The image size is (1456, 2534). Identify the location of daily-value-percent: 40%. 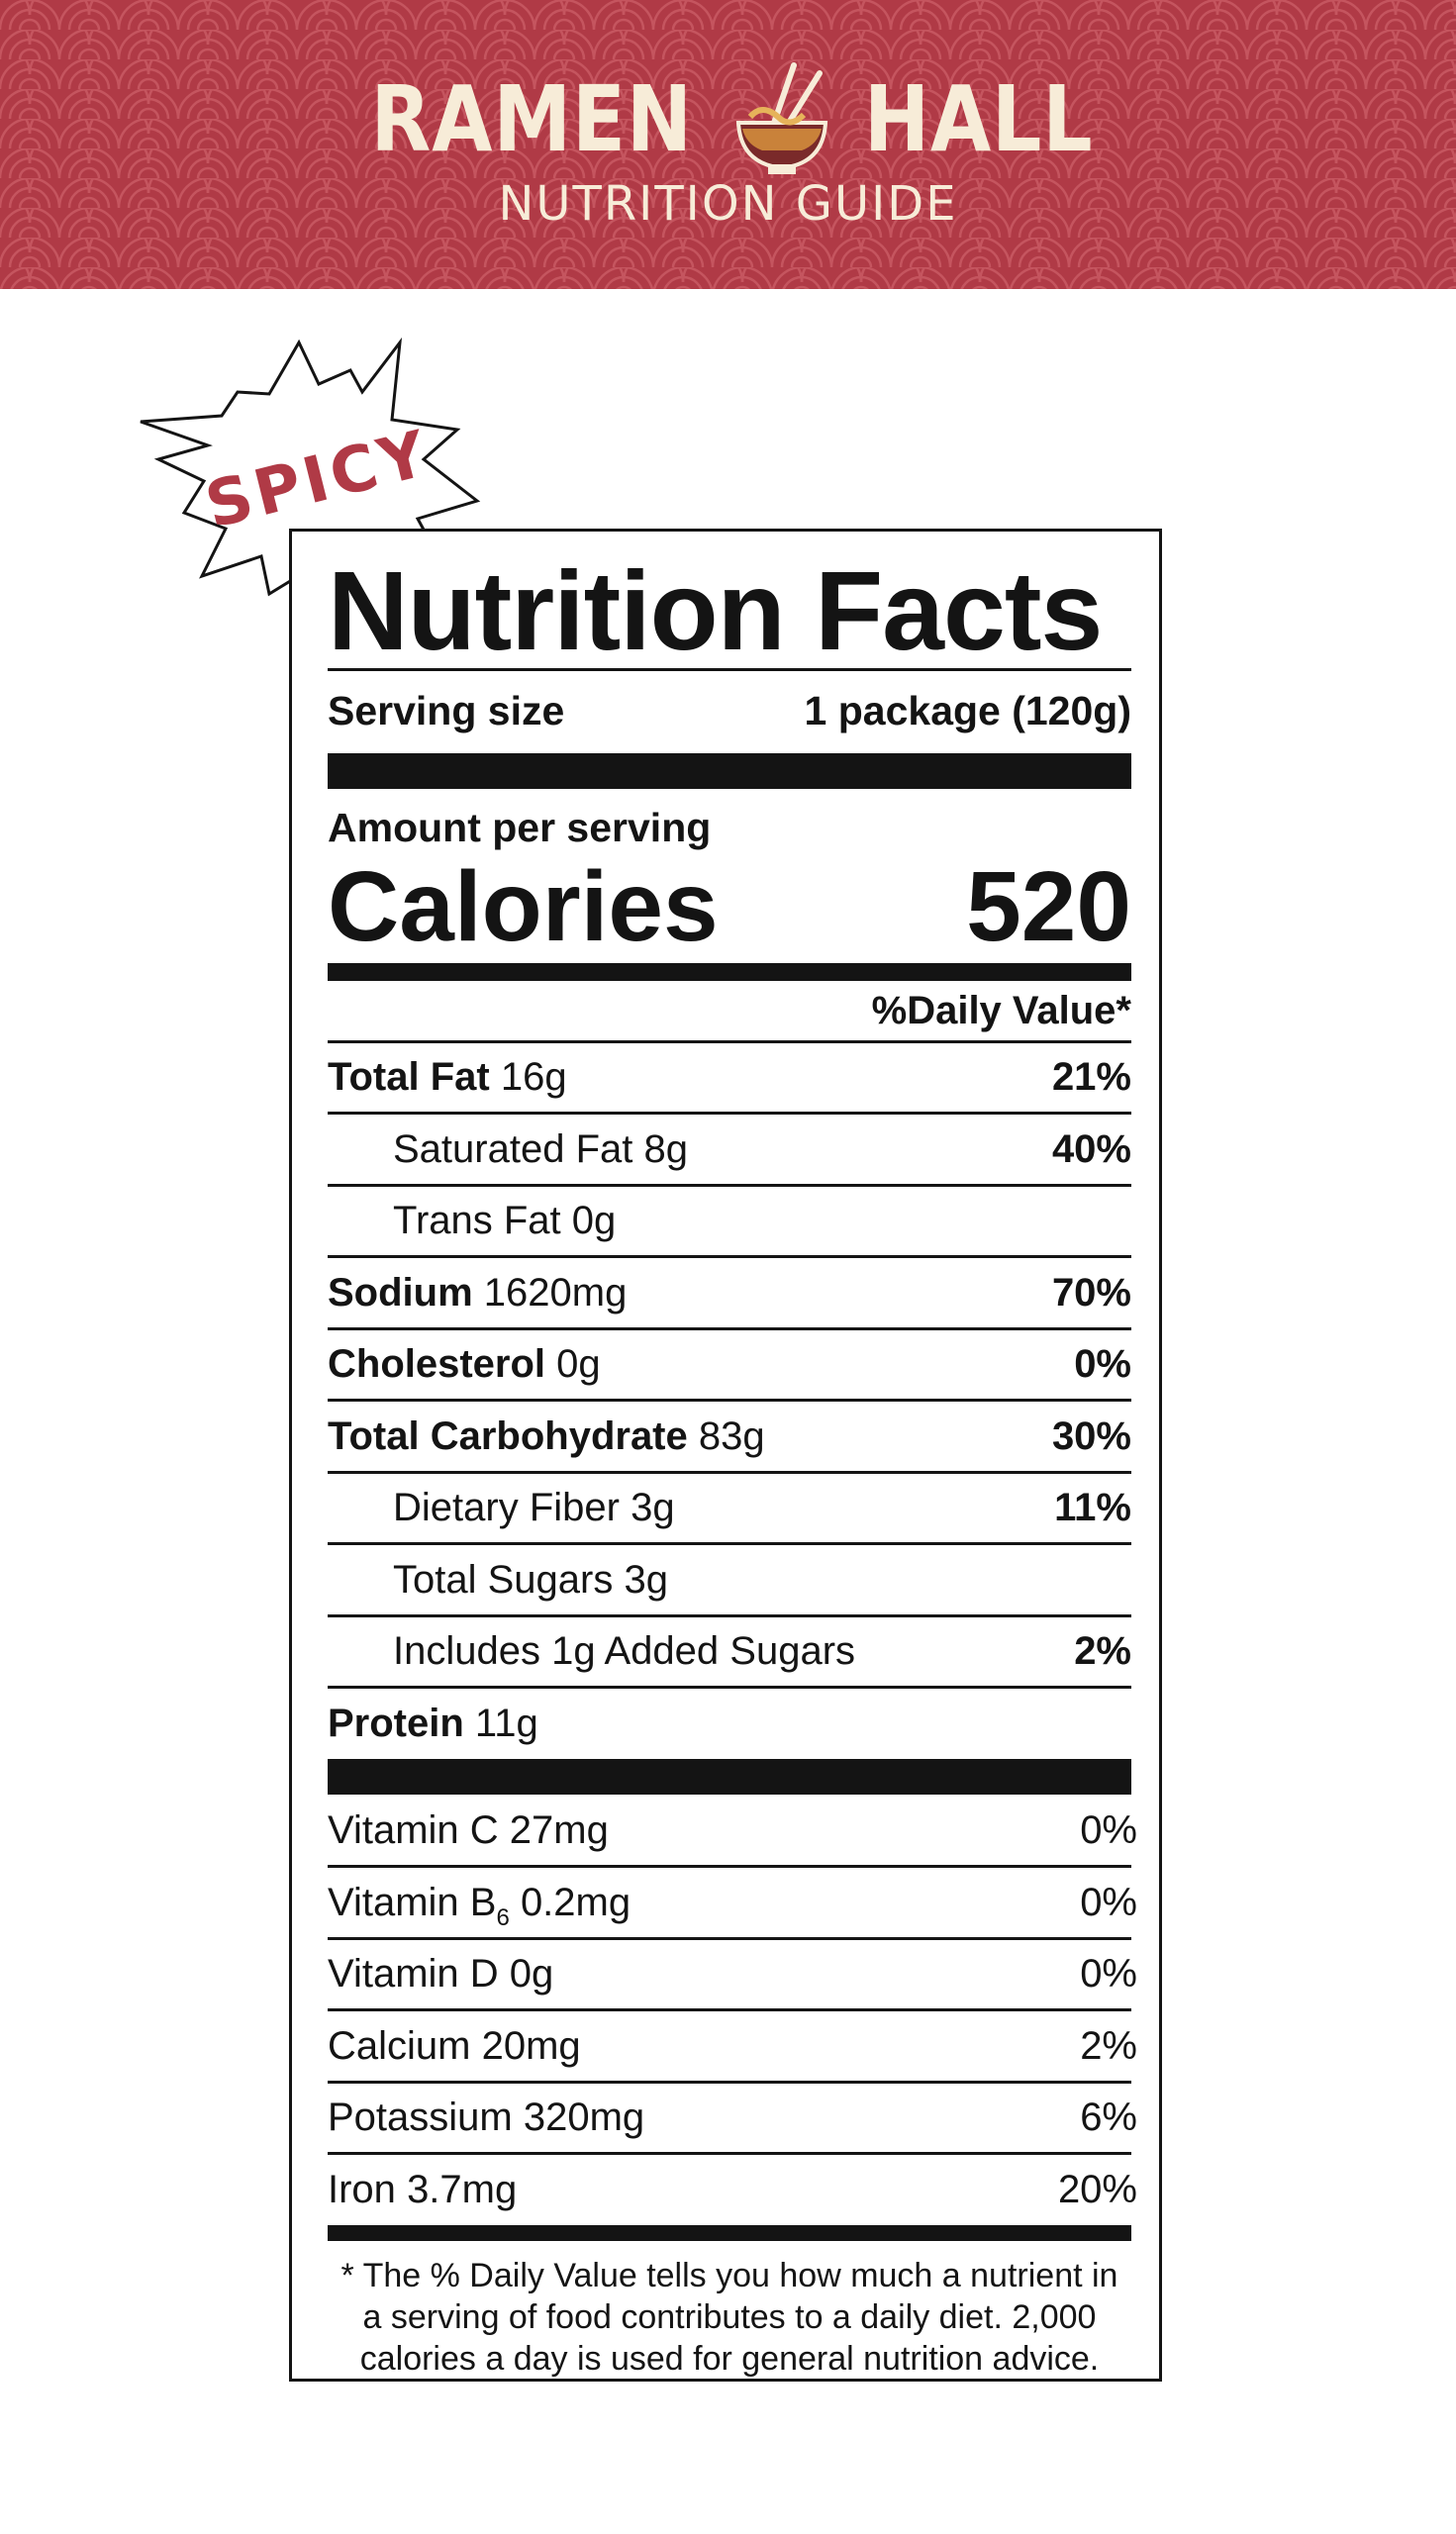
(1091, 1148).